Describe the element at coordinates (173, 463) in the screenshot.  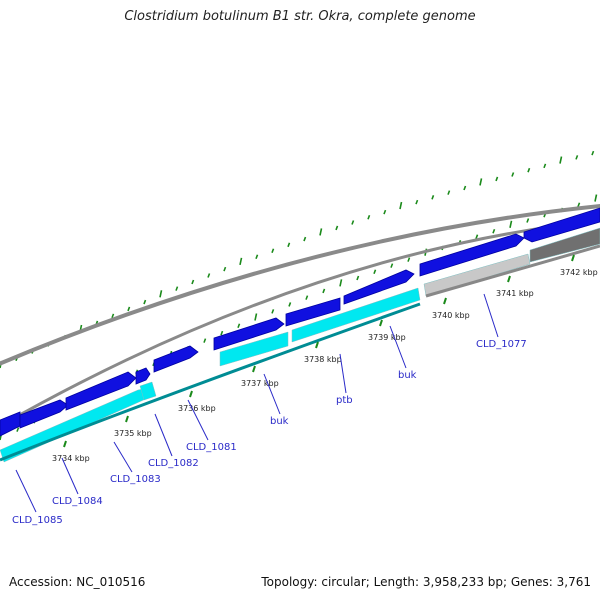
I see `gene-label: CLD_1082` at that location.